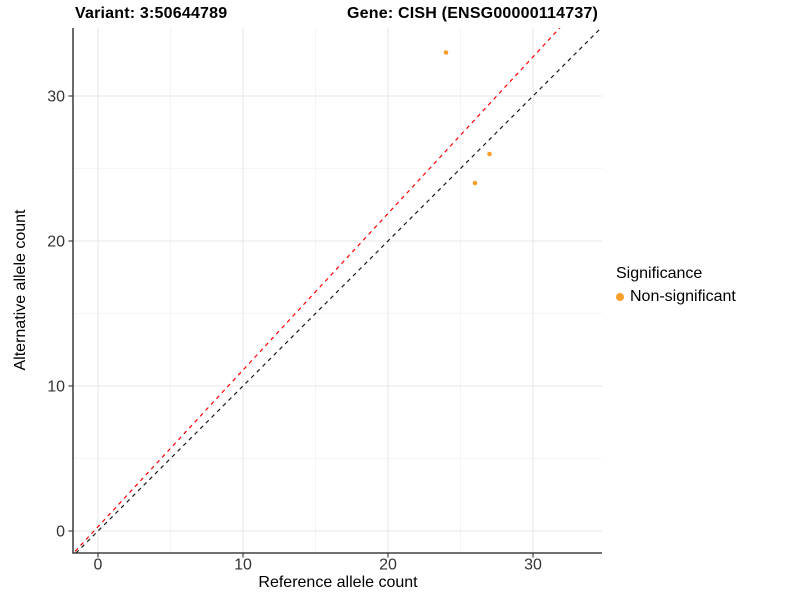 Image resolution: width=800 pixels, height=600 pixels. I want to click on legend-point-icon, so click(620, 297).